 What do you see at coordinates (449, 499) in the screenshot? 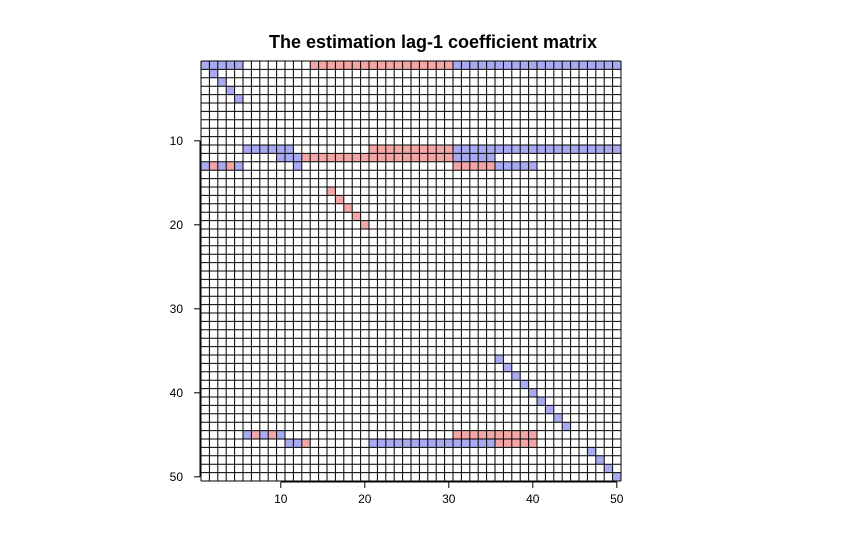
I see `x-tick-label: 30` at bounding box center [449, 499].